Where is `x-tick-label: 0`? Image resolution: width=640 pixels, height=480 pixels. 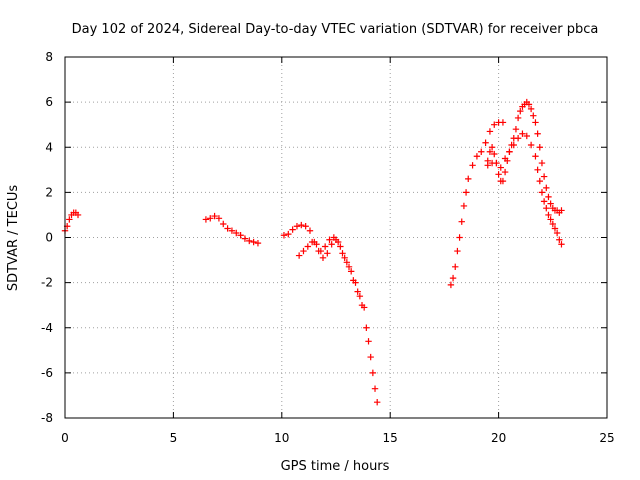
x-tick-label: 0 is located at coordinates (65, 438).